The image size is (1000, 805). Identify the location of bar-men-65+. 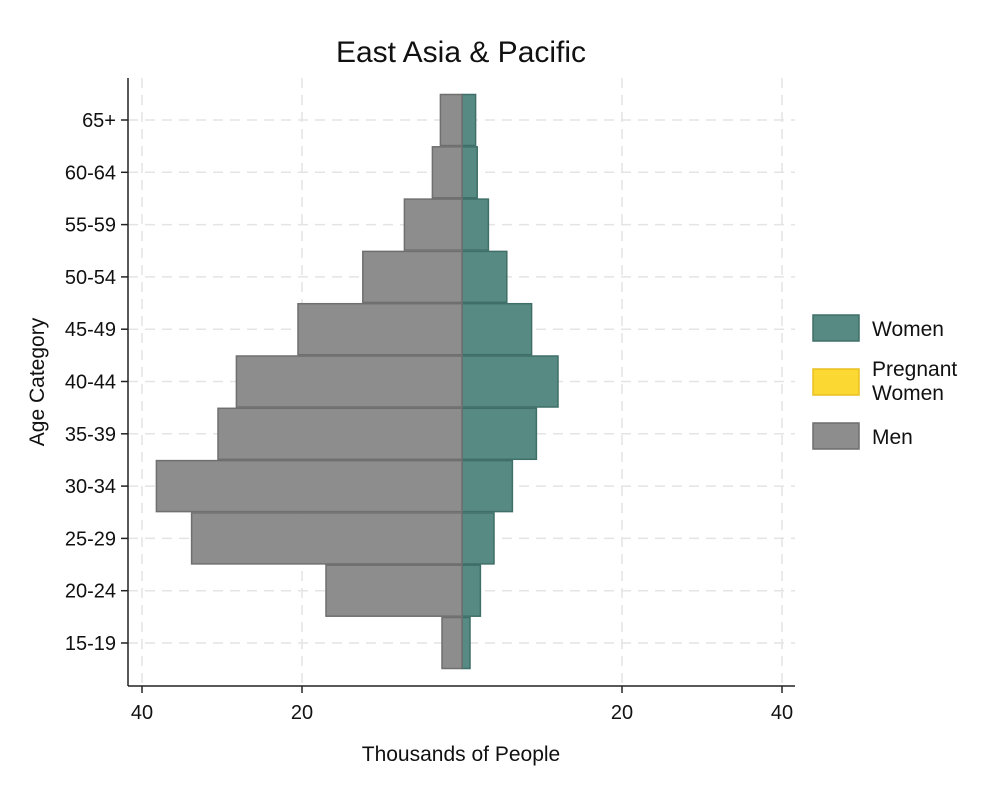
(451, 120).